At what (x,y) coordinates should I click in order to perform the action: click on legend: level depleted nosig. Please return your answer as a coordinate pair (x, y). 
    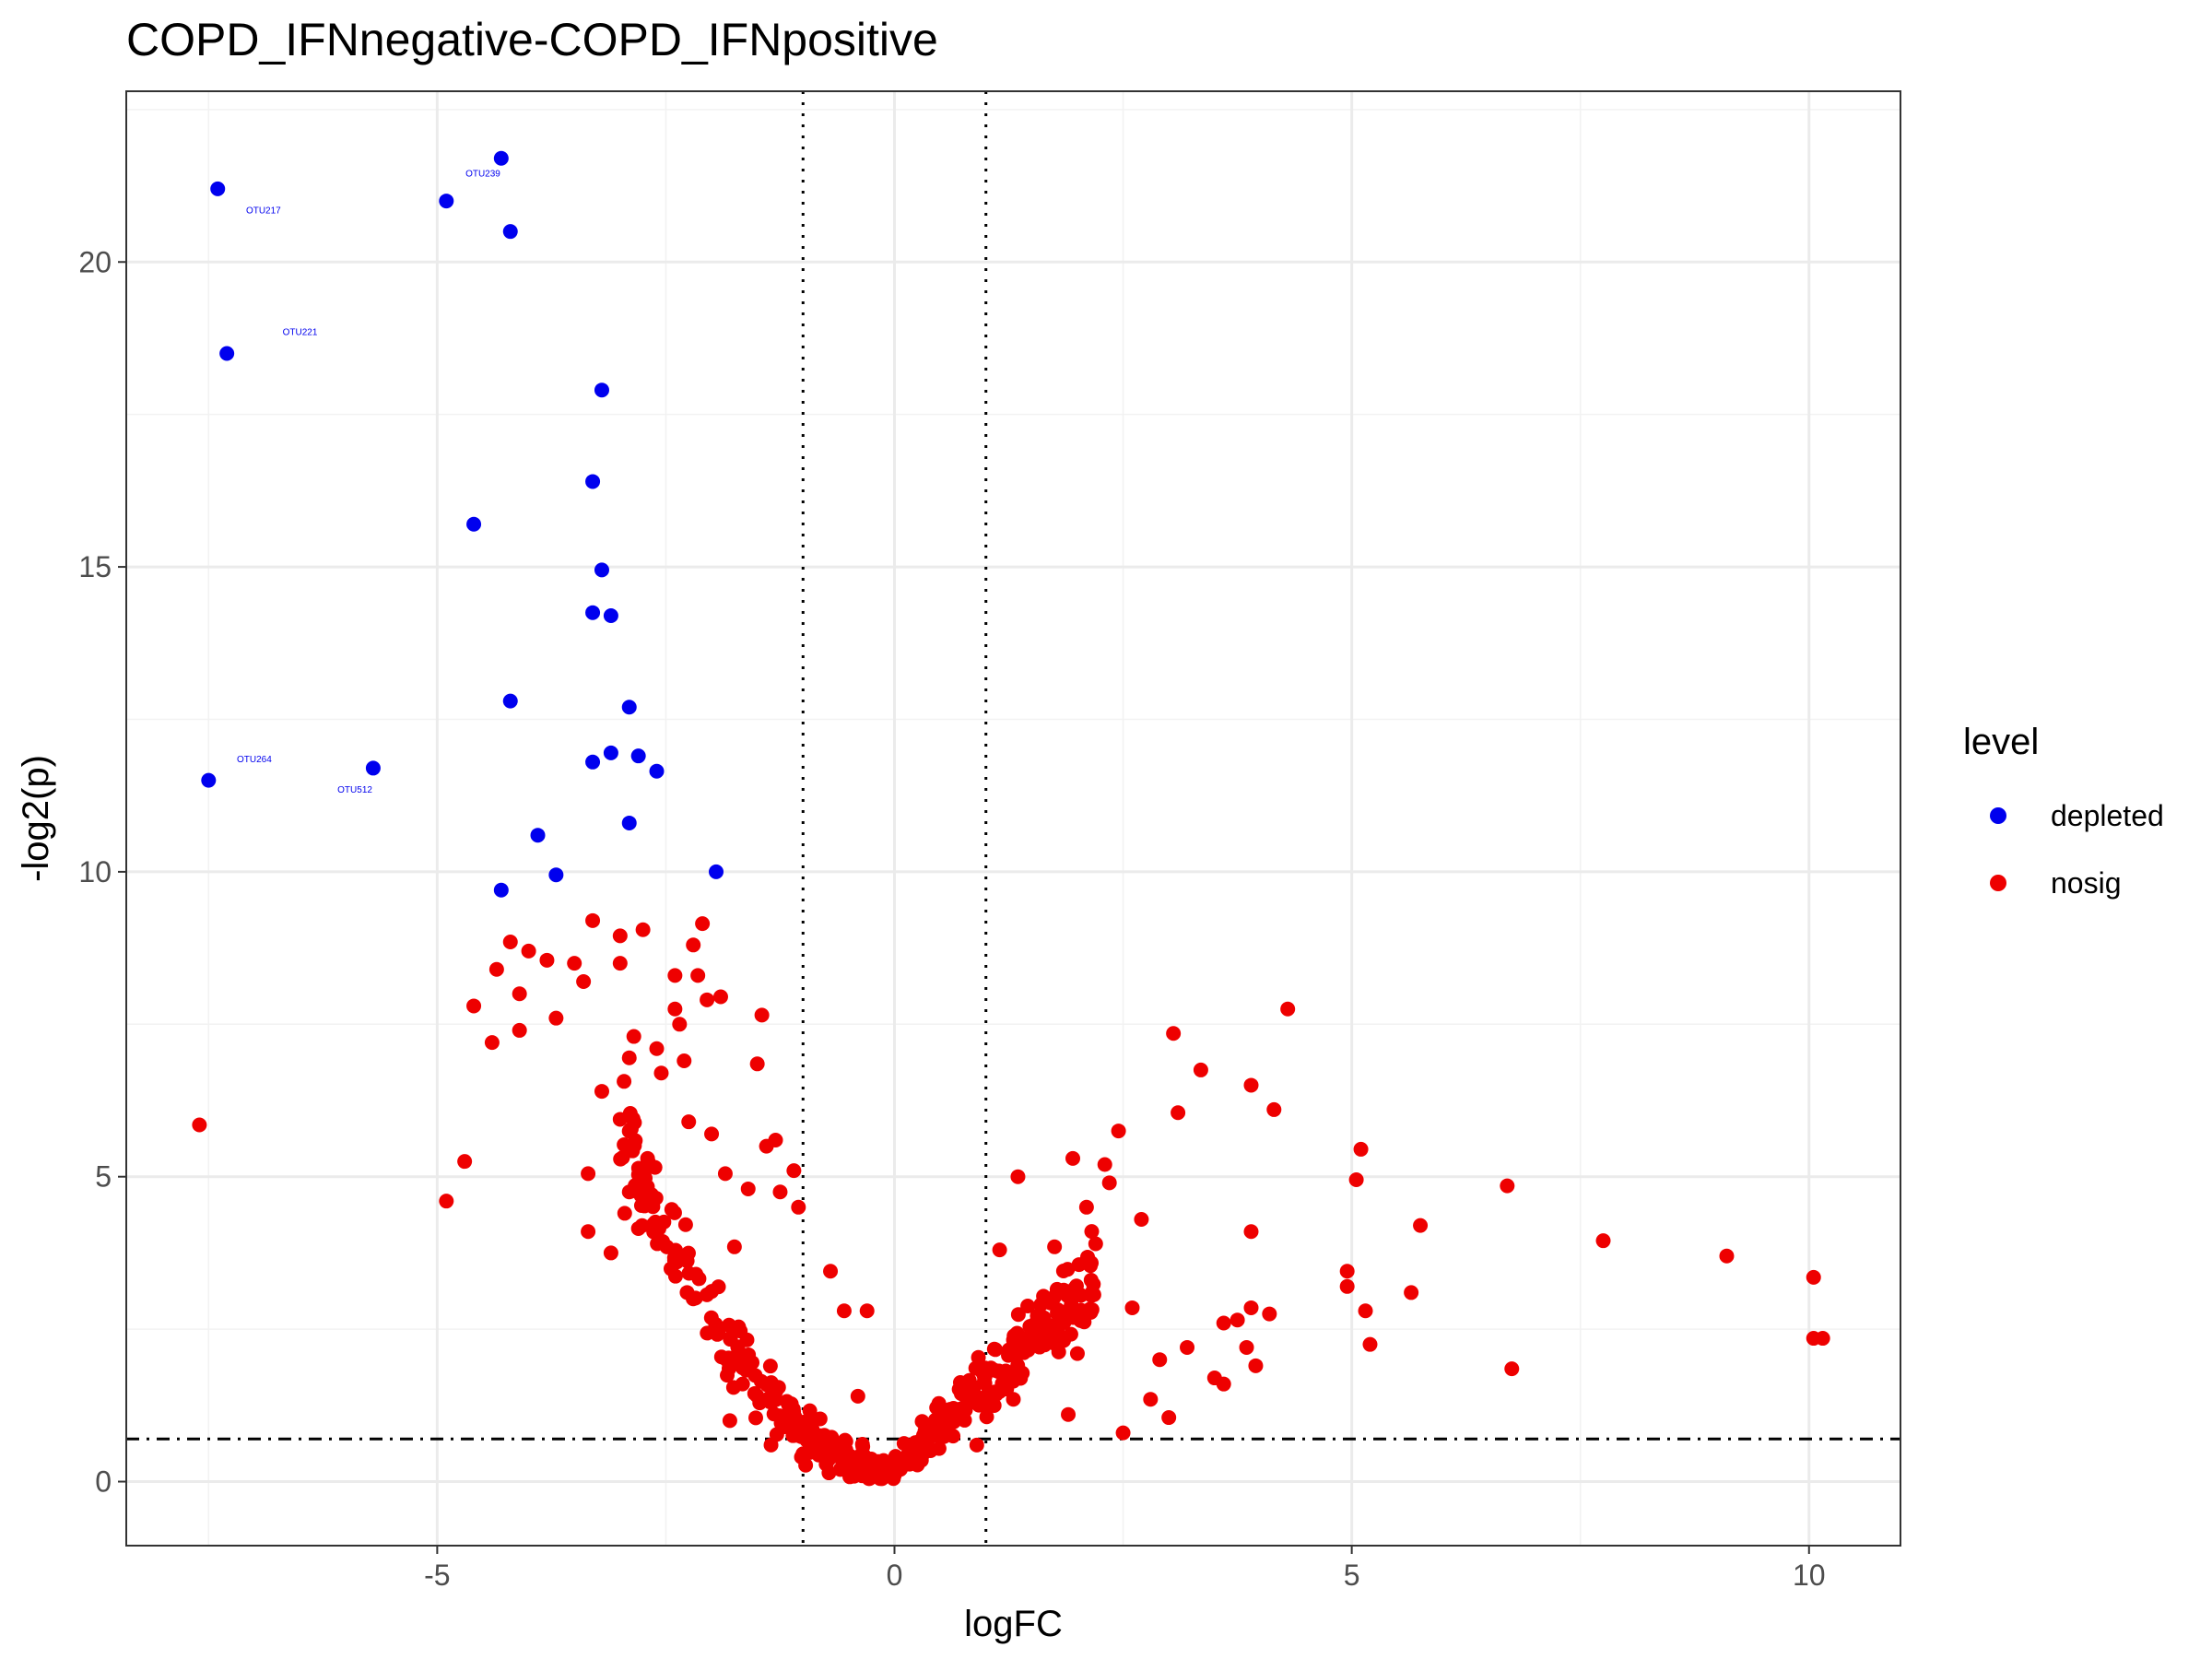
    Looking at the image, I should click on (2063, 811).